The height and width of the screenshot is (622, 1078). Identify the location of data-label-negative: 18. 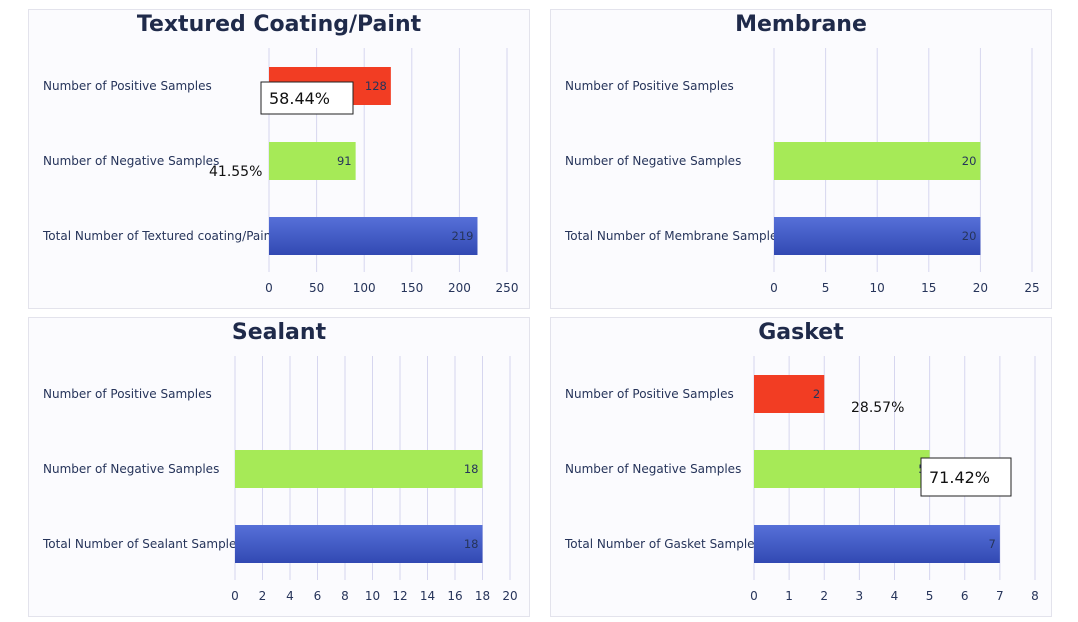
(471, 469).